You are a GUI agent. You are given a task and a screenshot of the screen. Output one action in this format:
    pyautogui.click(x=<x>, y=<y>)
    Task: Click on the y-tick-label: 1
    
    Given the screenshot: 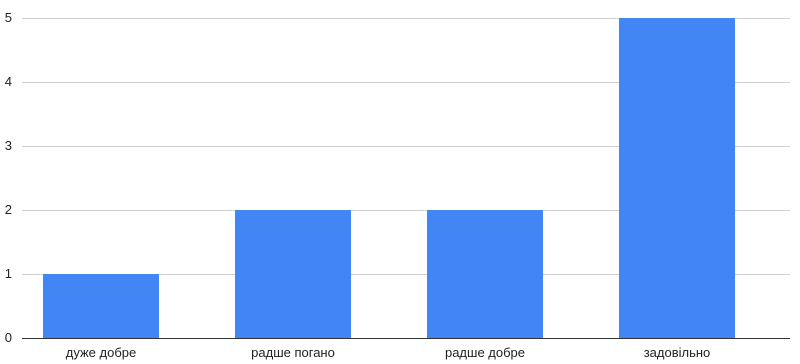 What is the action you would take?
    pyautogui.click(x=8, y=273)
    